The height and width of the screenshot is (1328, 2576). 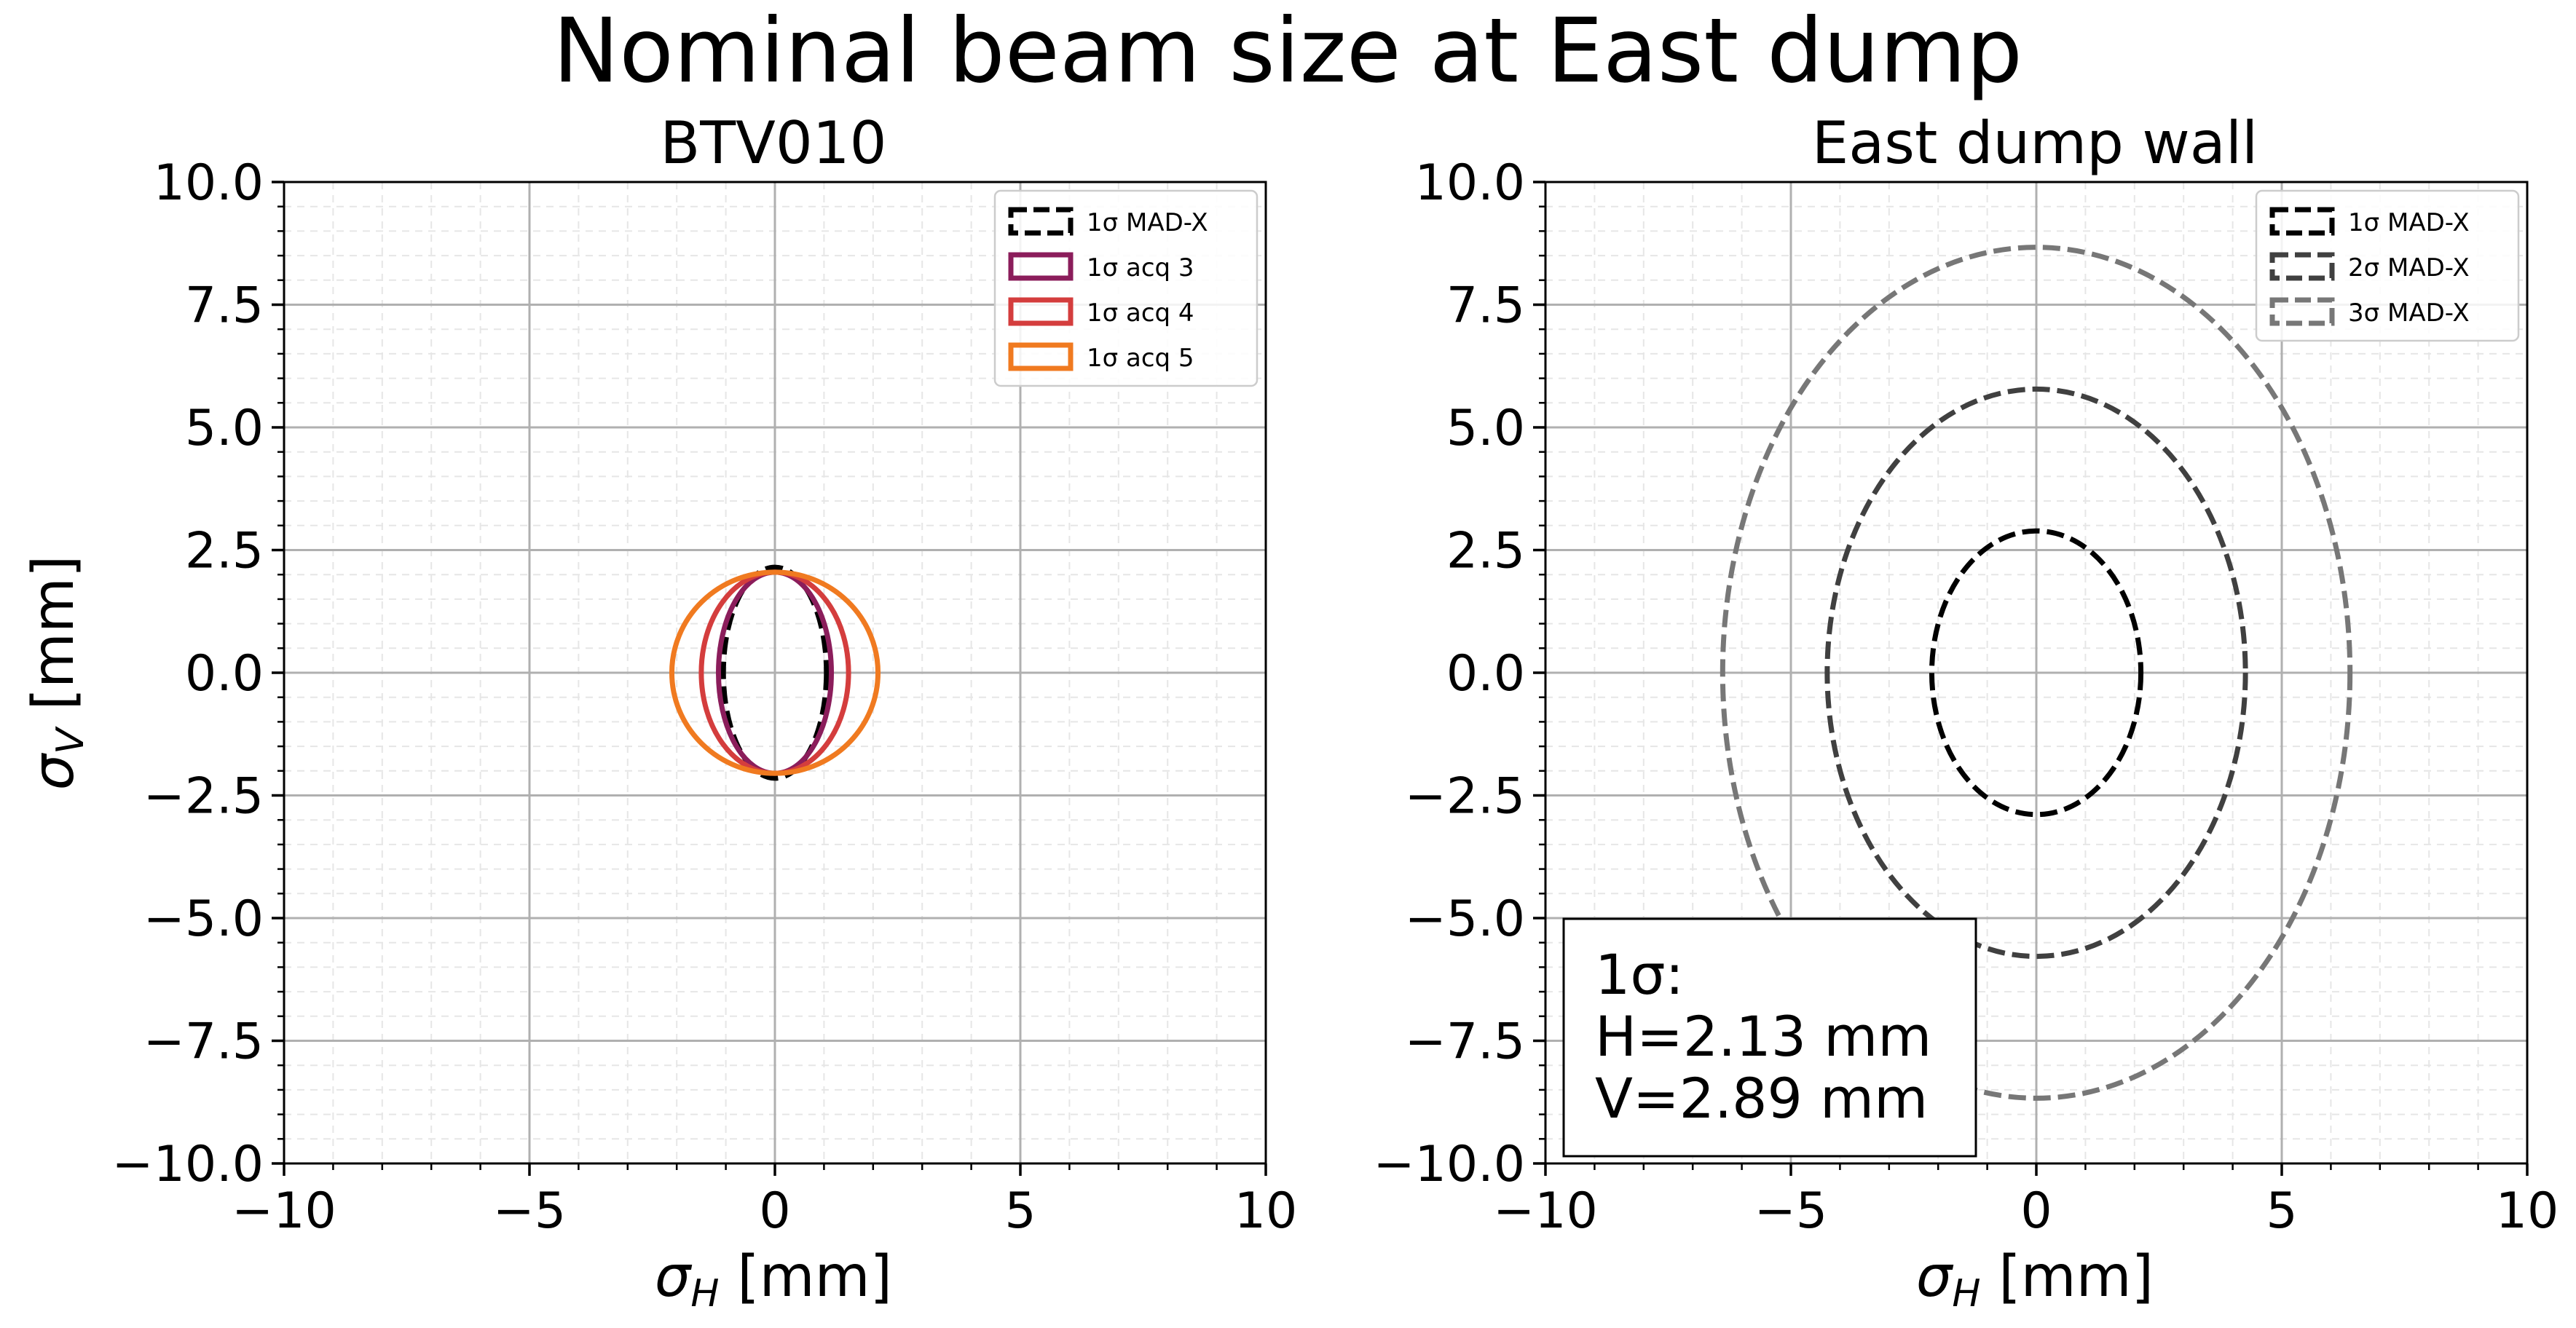 What do you see at coordinates (2409, 313) in the screenshot?
I see `legend-label: 3σ MAD-X` at bounding box center [2409, 313].